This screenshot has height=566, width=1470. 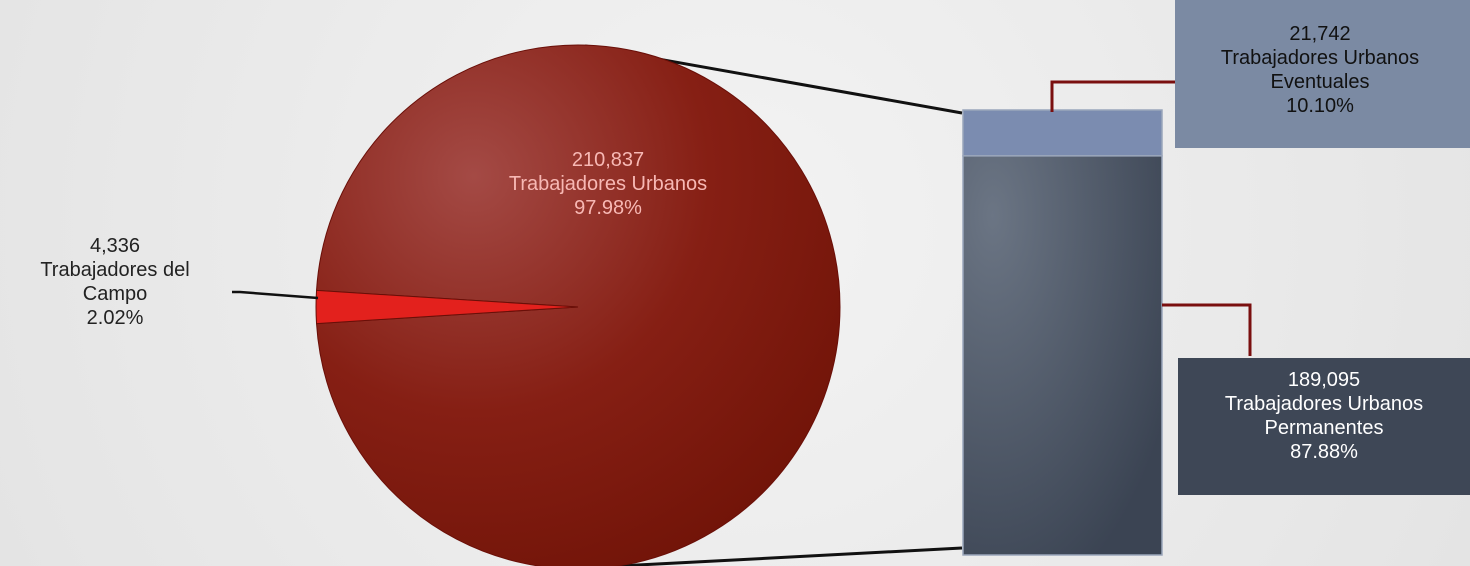 What do you see at coordinates (1320, 70) in the screenshot?
I see `category-label: Trabajadores Urbanos Eventuales` at bounding box center [1320, 70].